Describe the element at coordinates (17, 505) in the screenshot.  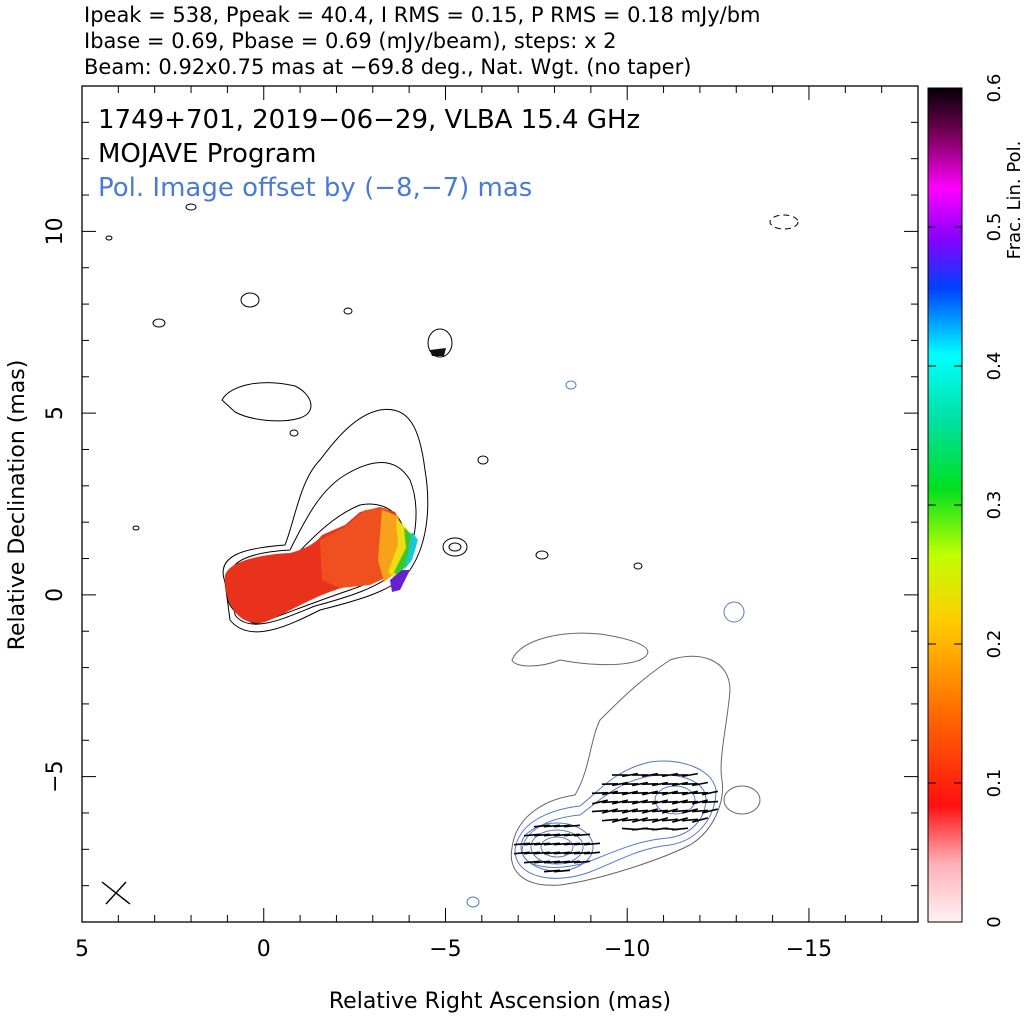
I see `y-axis-label: Relative Declination (mas)` at that location.